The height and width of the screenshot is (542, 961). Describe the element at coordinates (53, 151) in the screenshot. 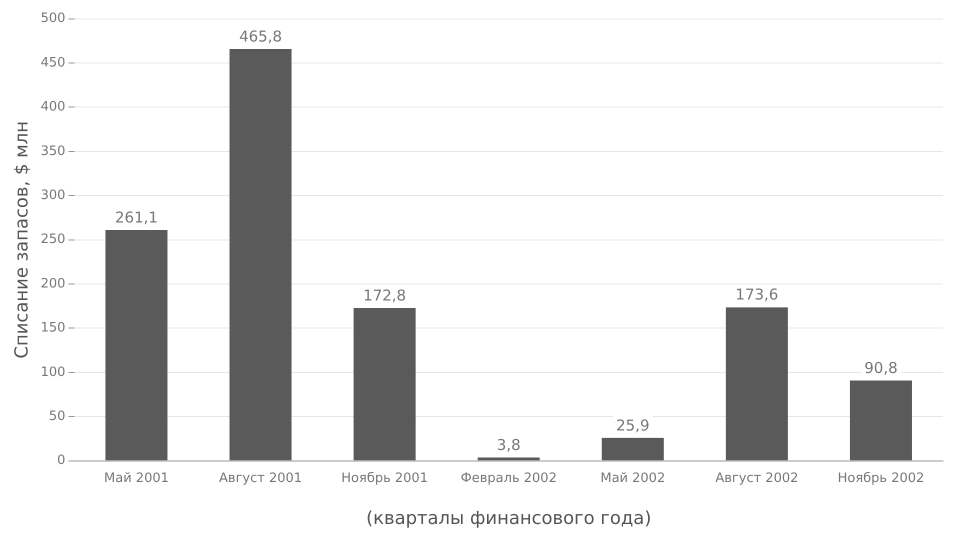

I see `y-tick-label: 350` at that location.